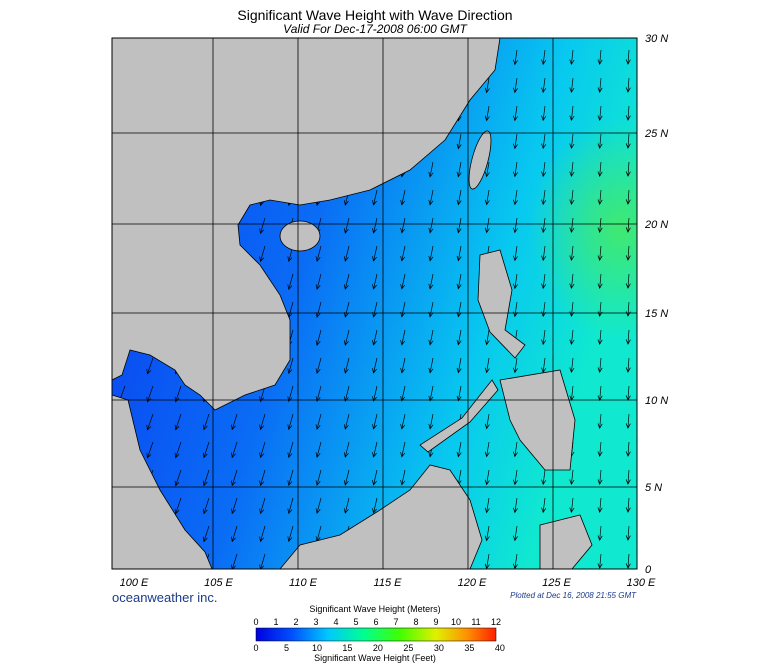 The height and width of the screenshot is (670, 775). What do you see at coordinates (573, 595) in the screenshot?
I see `plotted-time: Plotted at Dec 16, 2008 21:55 GMT` at bounding box center [573, 595].